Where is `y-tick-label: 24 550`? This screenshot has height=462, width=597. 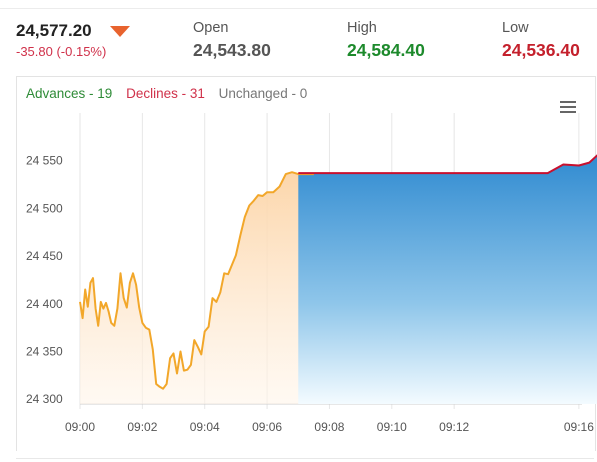
y-tick-label: 24 550 is located at coordinates (44, 161).